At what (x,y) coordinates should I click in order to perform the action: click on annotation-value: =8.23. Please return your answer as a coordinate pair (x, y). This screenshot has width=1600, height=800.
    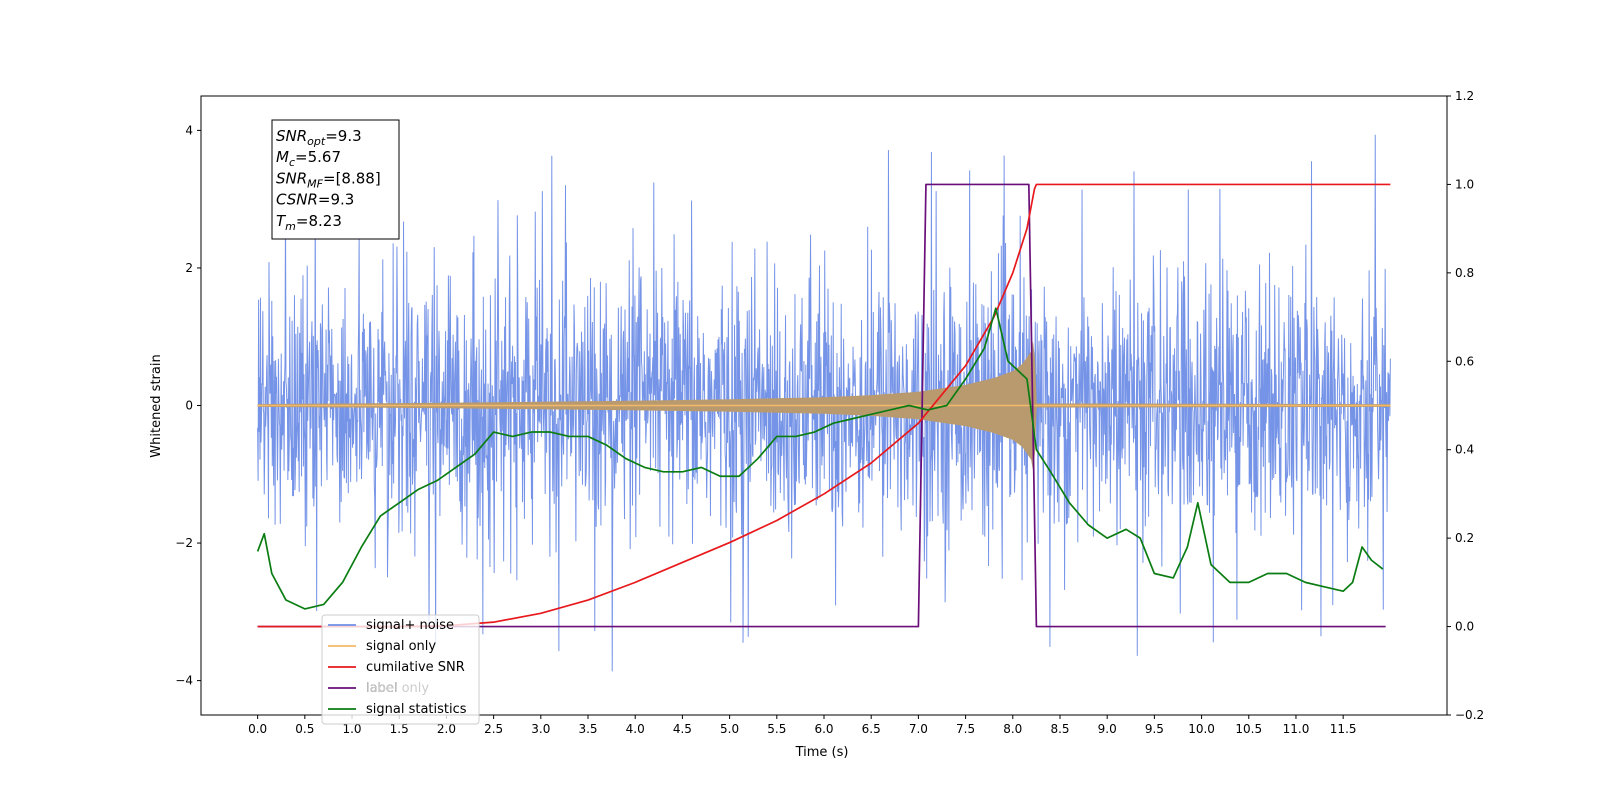
    Looking at the image, I should click on (319, 221).